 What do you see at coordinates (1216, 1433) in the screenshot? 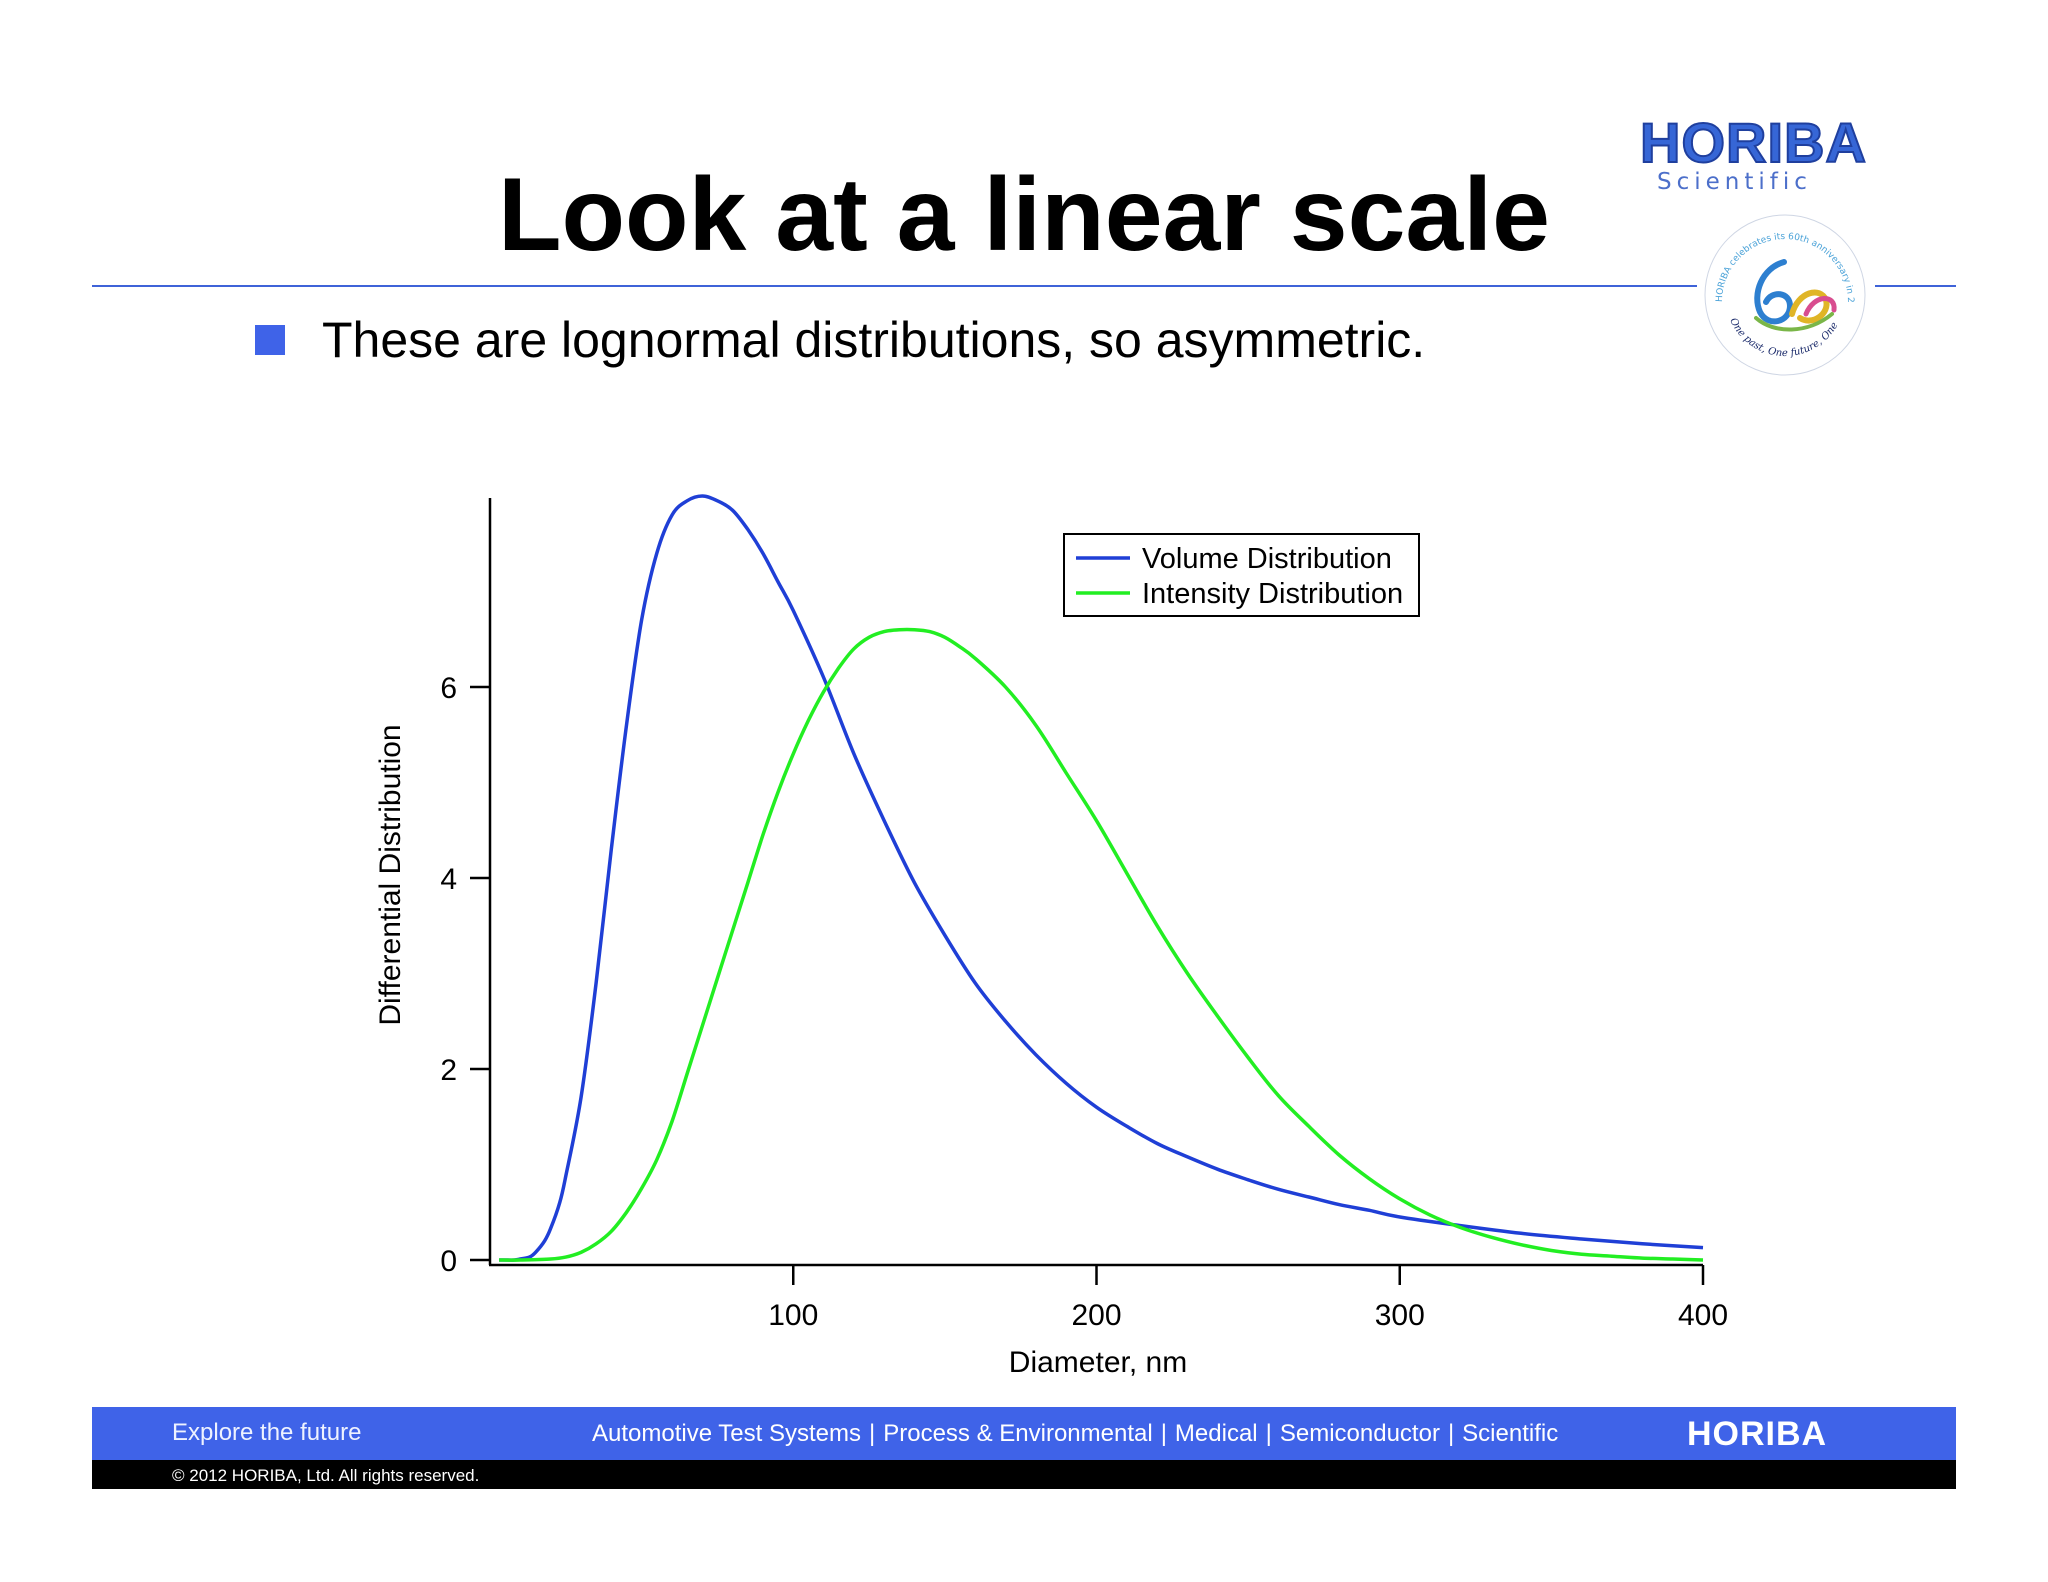
I see `footer-division-medical: Medical` at bounding box center [1216, 1433].